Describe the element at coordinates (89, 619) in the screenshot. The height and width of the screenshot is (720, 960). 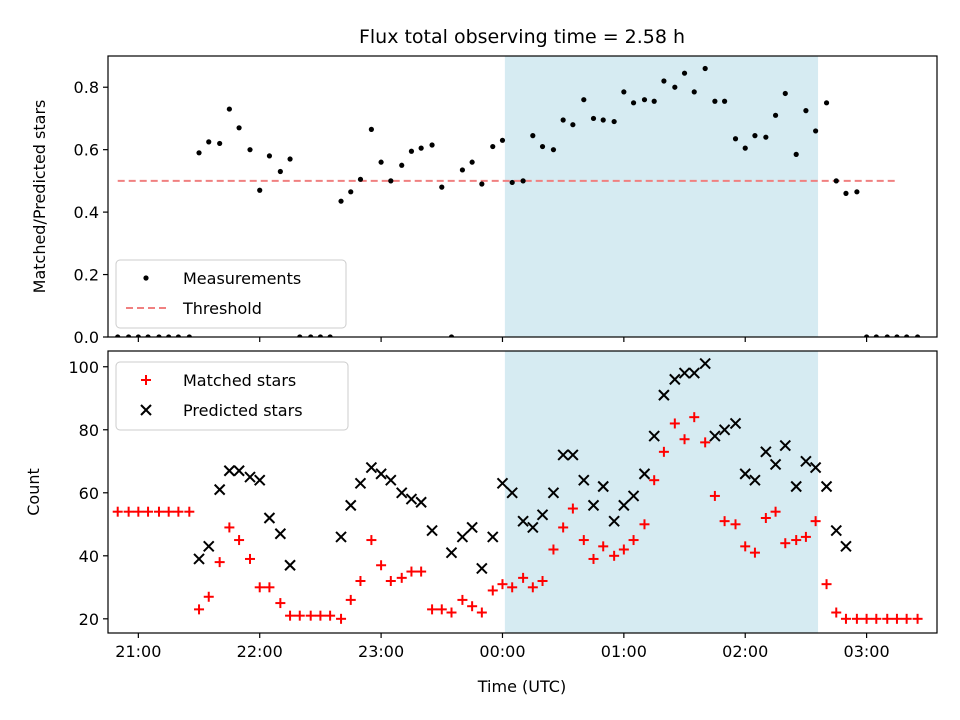
I see `bottom-y-tick-label: 20` at that location.